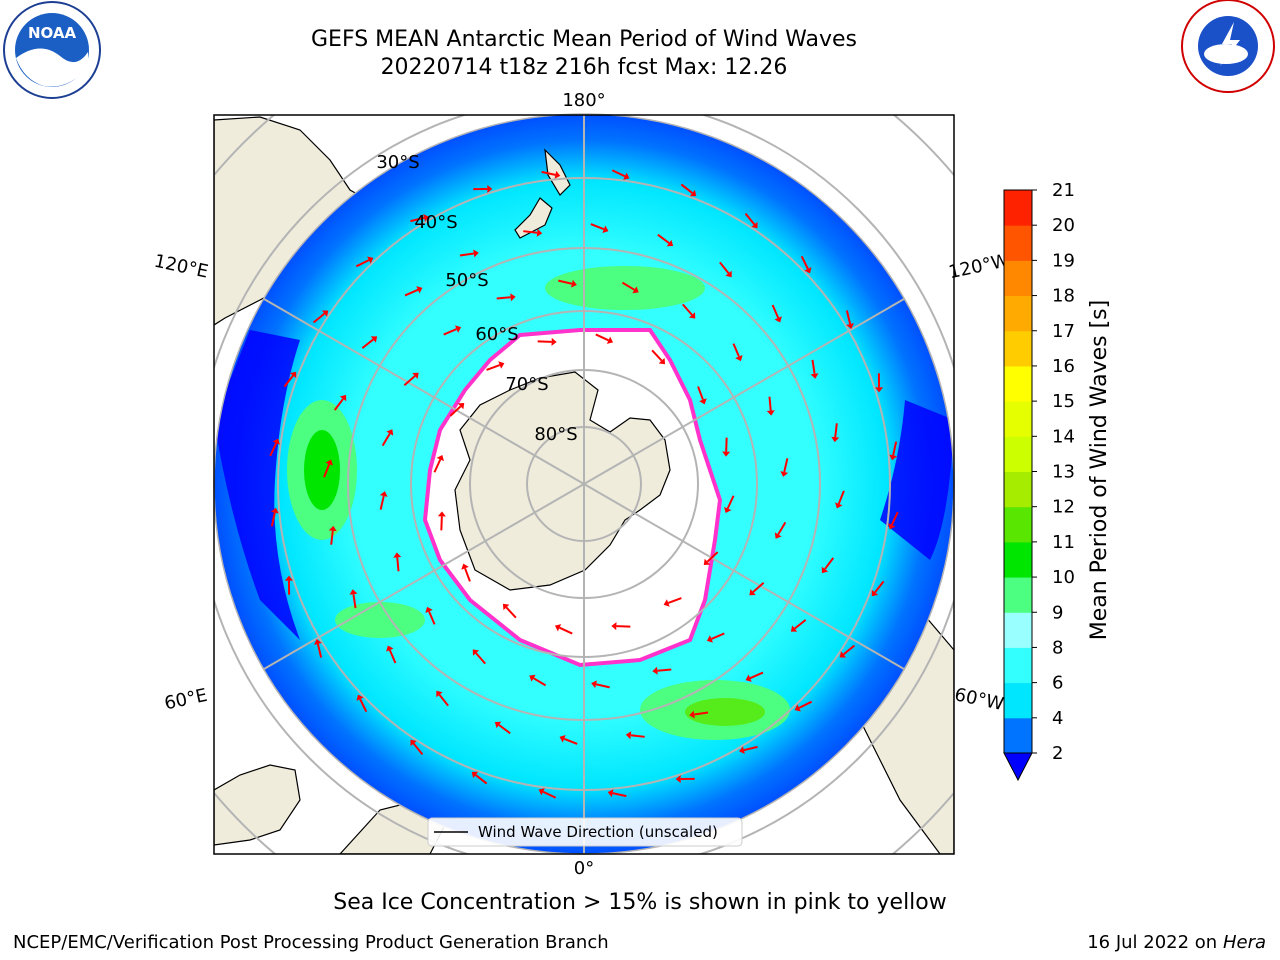 The width and height of the screenshot is (1280, 960). Describe the element at coordinates (1228, 46) in the screenshot. I see `nws-logo` at that location.